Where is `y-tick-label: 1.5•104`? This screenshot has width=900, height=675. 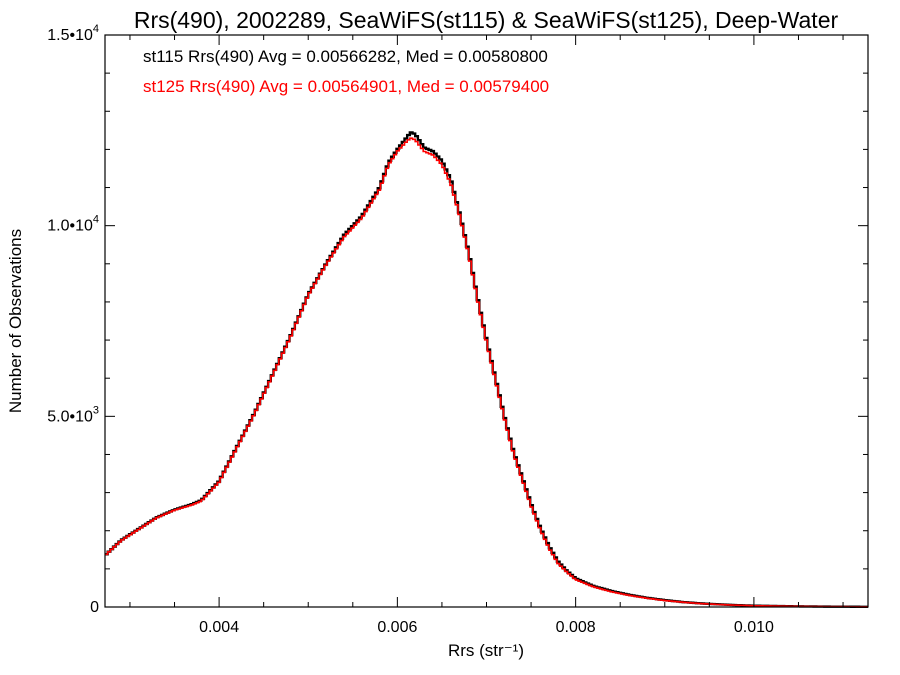
y-tick-label: 1.5•104 is located at coordinates (73, 33).